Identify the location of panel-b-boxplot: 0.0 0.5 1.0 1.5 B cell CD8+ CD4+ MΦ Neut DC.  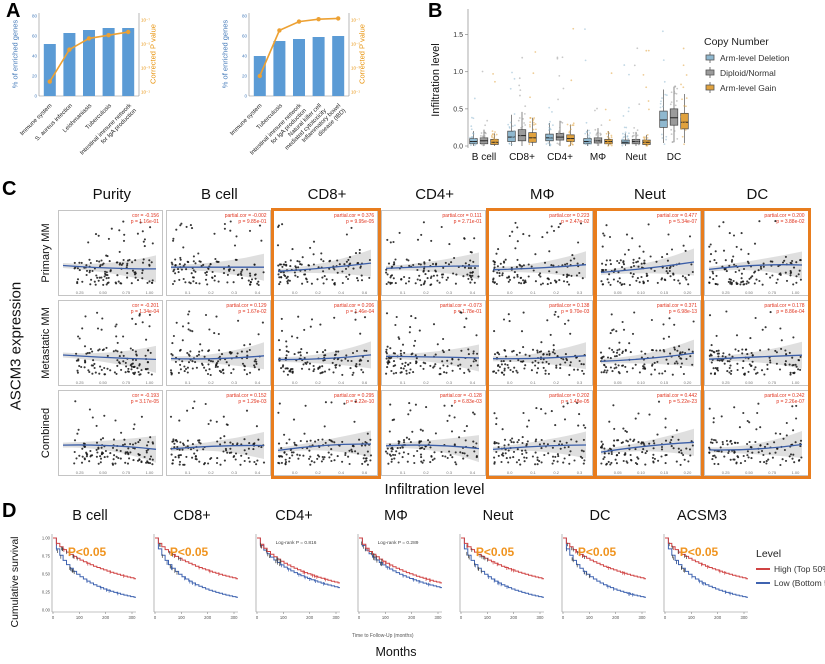
(571, 86).